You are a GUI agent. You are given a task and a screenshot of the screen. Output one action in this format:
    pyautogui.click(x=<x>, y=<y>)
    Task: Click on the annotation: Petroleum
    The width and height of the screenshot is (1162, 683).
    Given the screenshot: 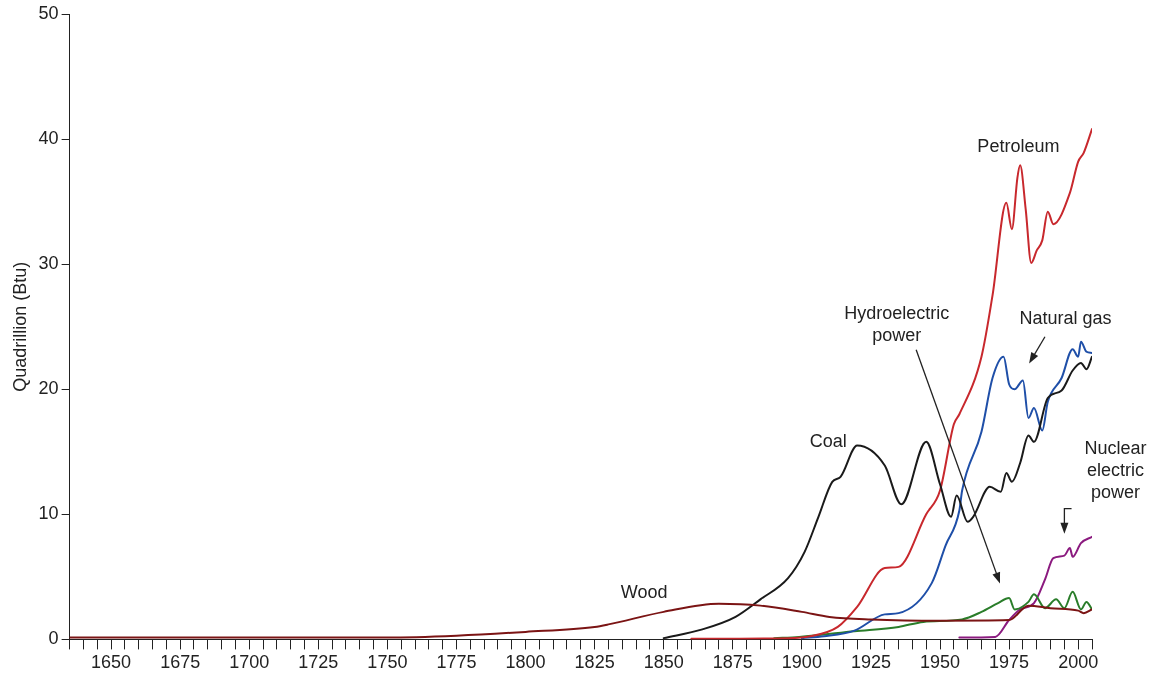 What is the action you would take?
    pyautogui.click(x=1018, y=145)
    